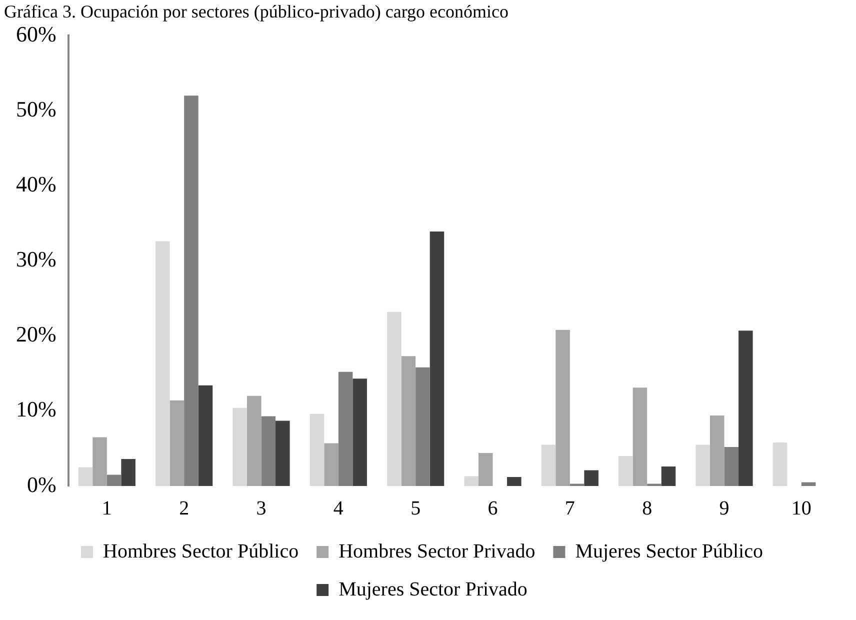 The height and width of the screenshot is (620, 856). Describe the element at coordinates (437, 551) in the screenshot. I see `legend-label: Hombres Sector Privado` at that location.